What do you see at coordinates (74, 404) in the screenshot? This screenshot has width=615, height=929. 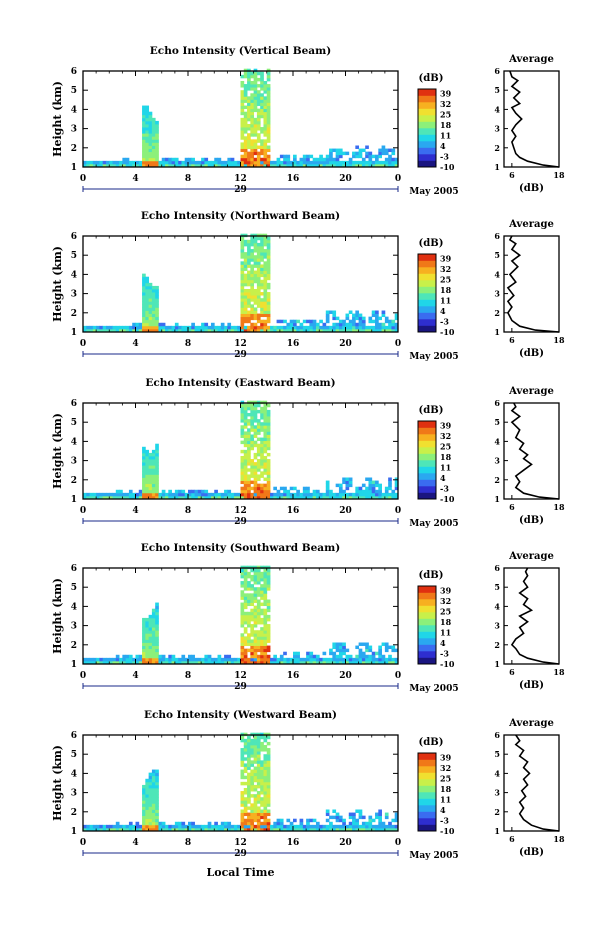 I see `y-tick-label: 6` at bounding box center [74, 404].